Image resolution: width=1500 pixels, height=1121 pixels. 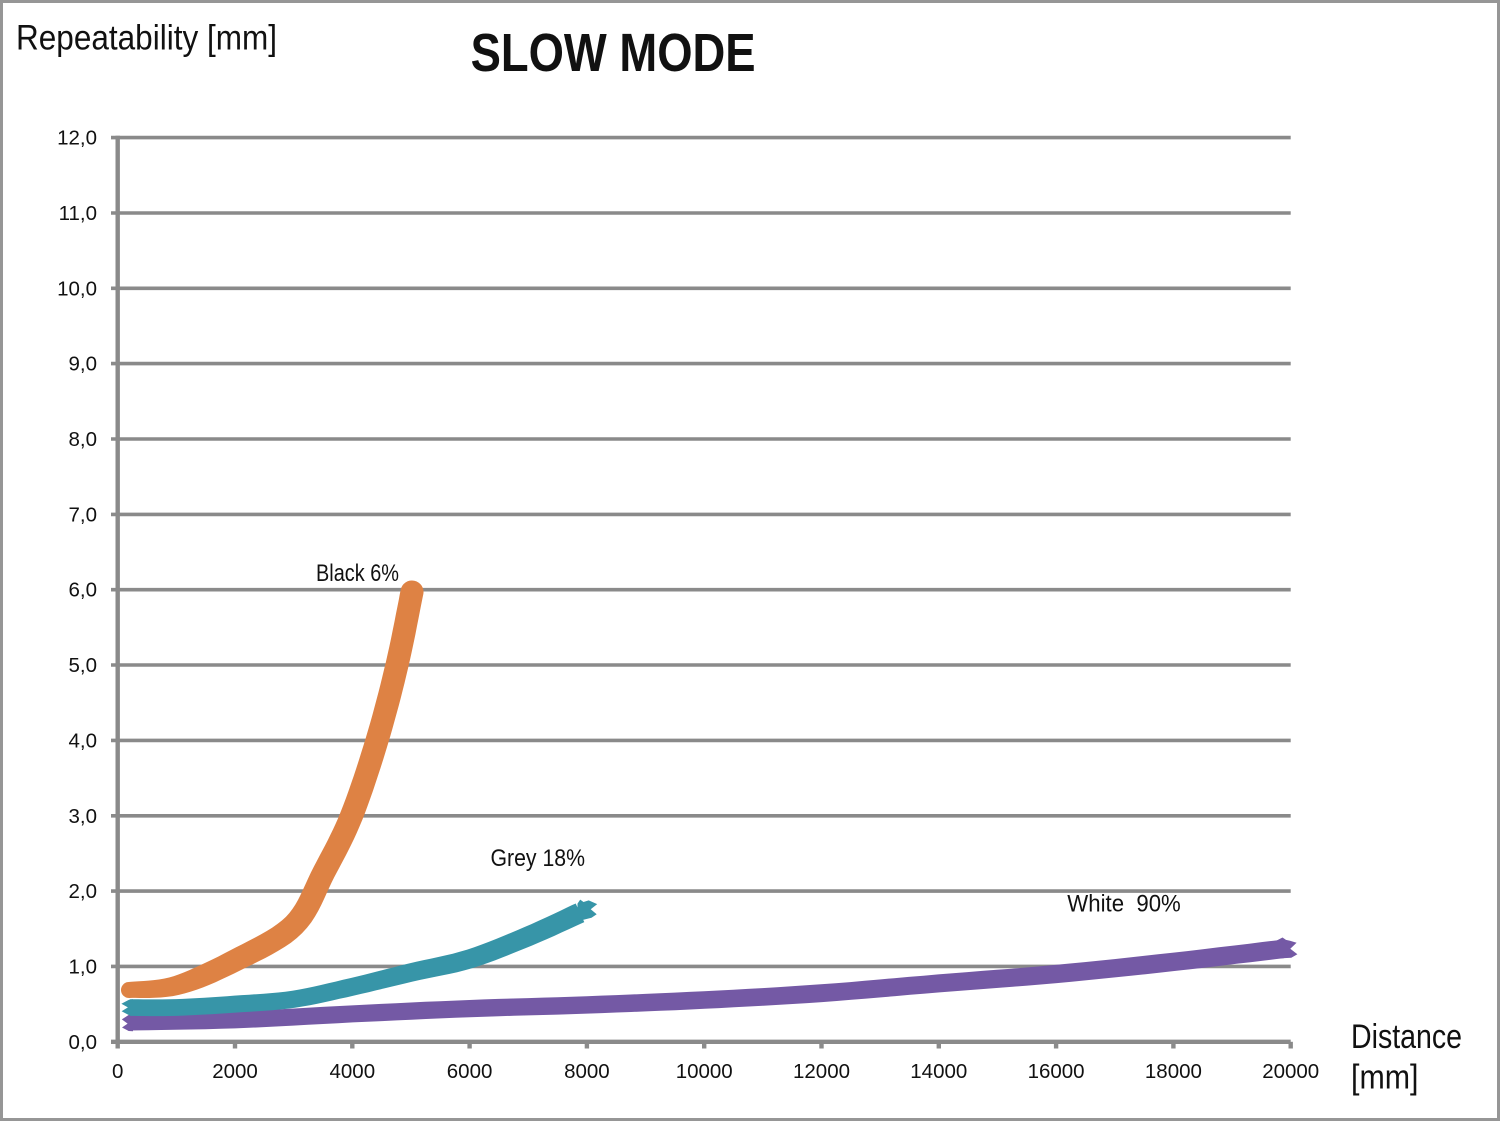 I want to click on svg-text: 2,0, so click(x=83, y=891).